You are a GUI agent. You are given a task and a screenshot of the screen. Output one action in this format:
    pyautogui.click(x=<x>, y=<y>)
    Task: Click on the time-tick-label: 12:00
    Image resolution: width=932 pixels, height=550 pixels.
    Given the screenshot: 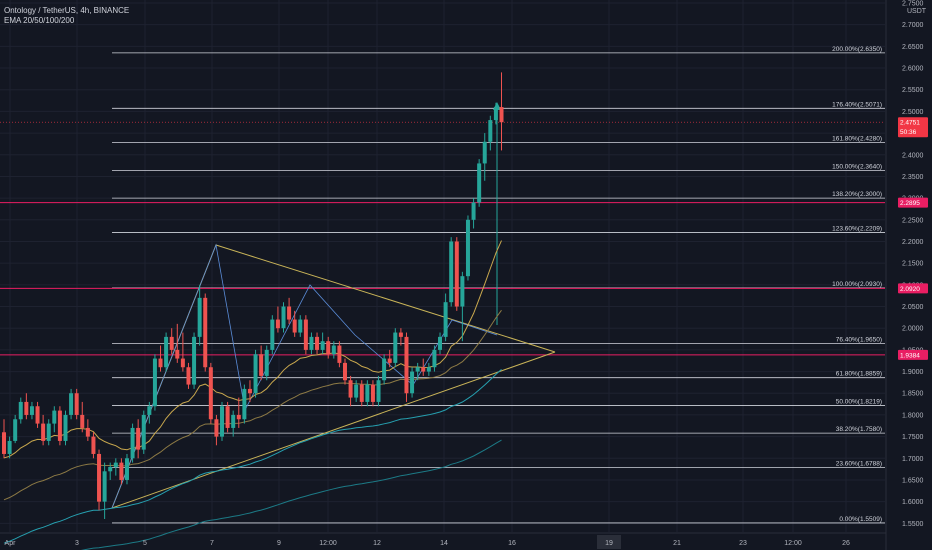 What is the action you would take?
    pyautogui.click(x=793, y=543)
    